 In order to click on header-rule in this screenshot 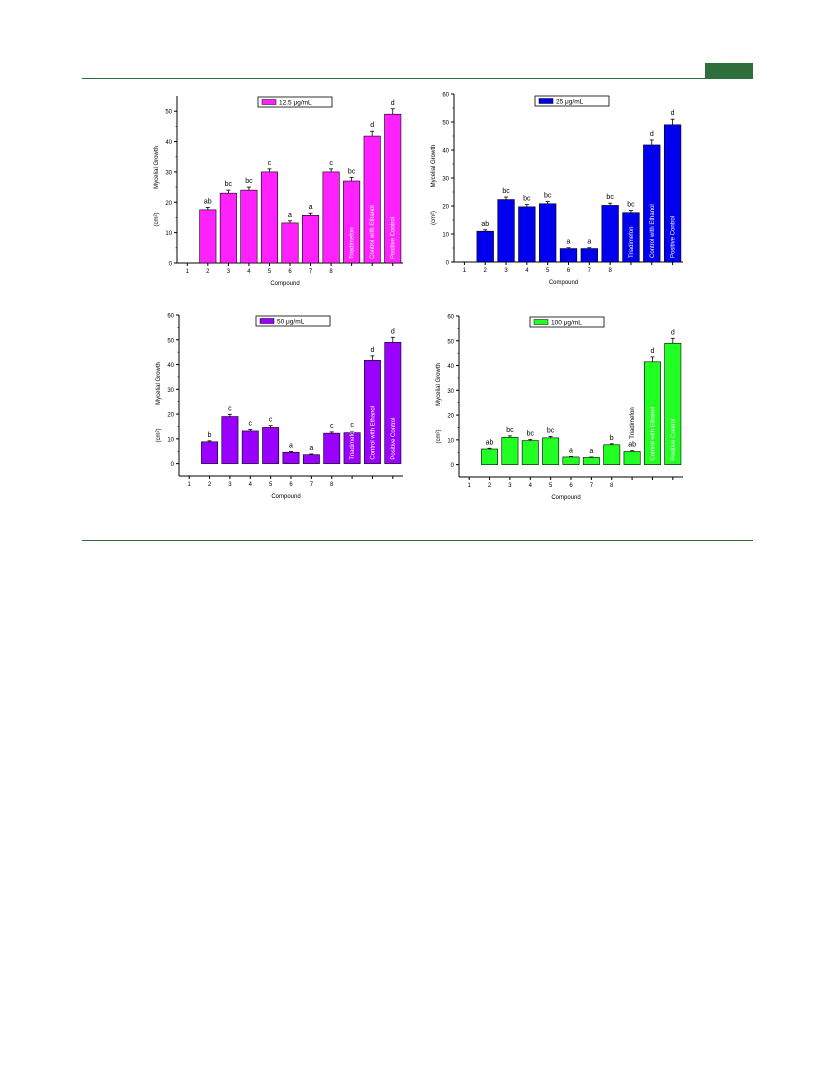, I will do `click(417, 78)`.